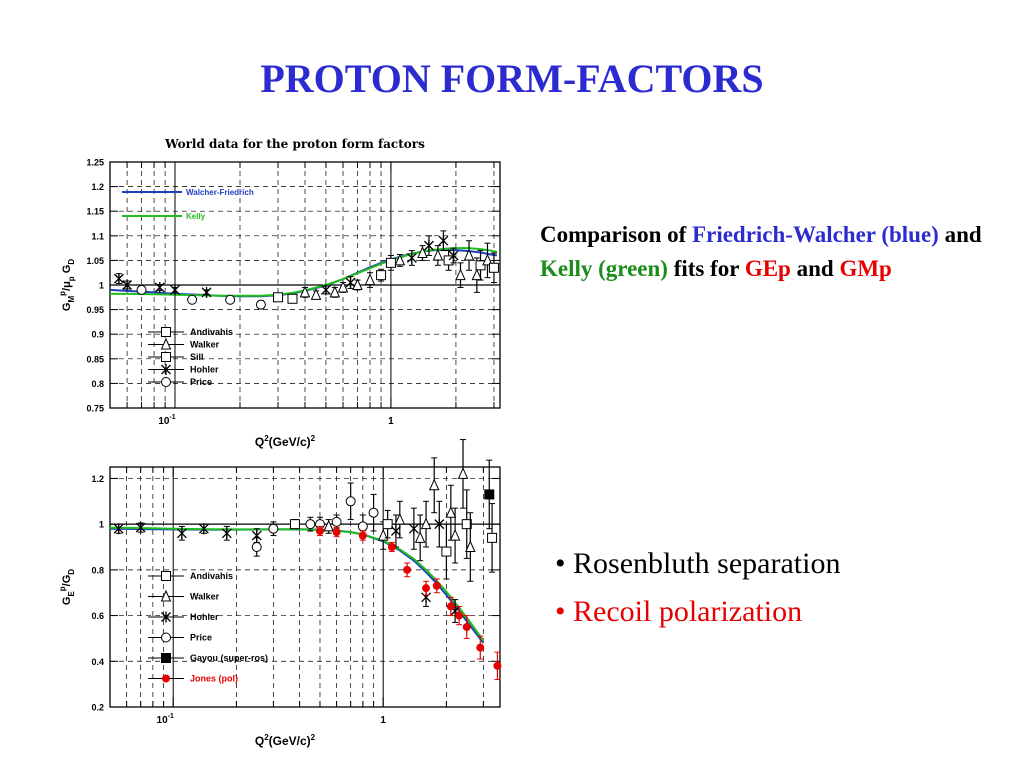 Image resolution: width=1024 pixels, height=768 pixels. I want to click on y-tick-label: 0.75, so click(95, 409).